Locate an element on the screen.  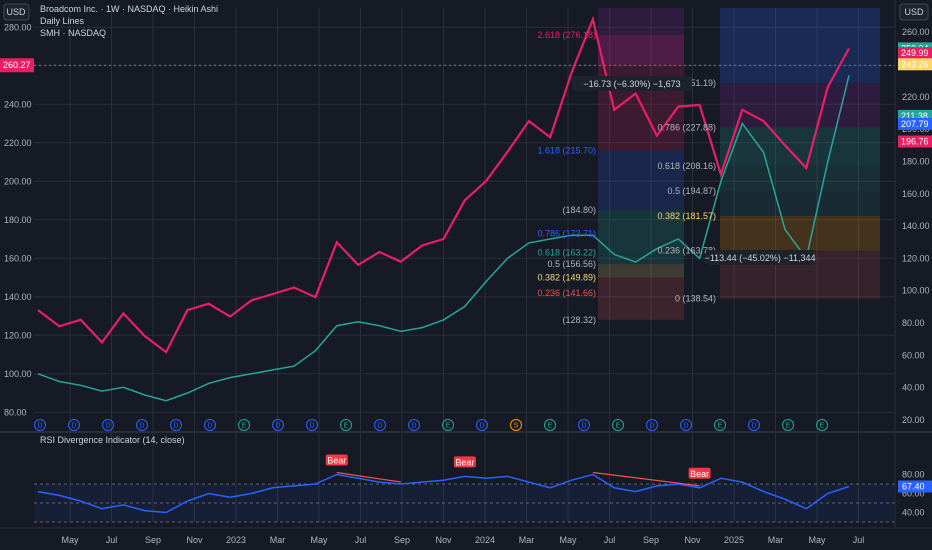
measure-label-bottom: −113.44 (−45.02%) −11,344 is located at coordinates (759, 258).